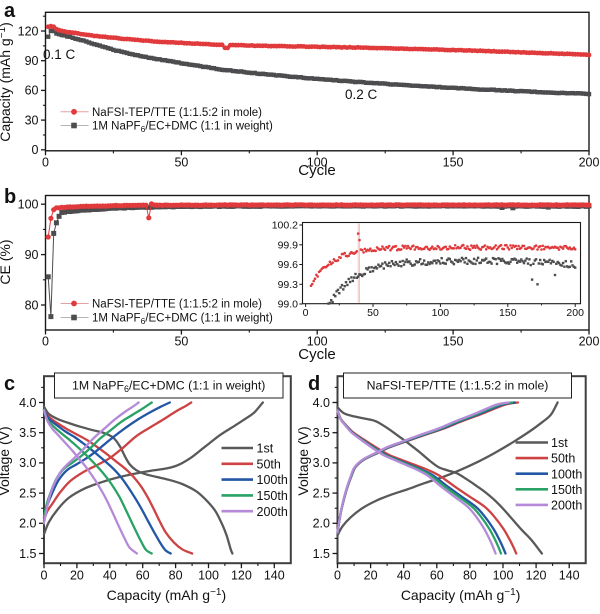 The image size is (600, 614). What do you see at coordinates (314, 384) in the screenshot?
I see `svg-text: d` at bounding box center [314, 384].